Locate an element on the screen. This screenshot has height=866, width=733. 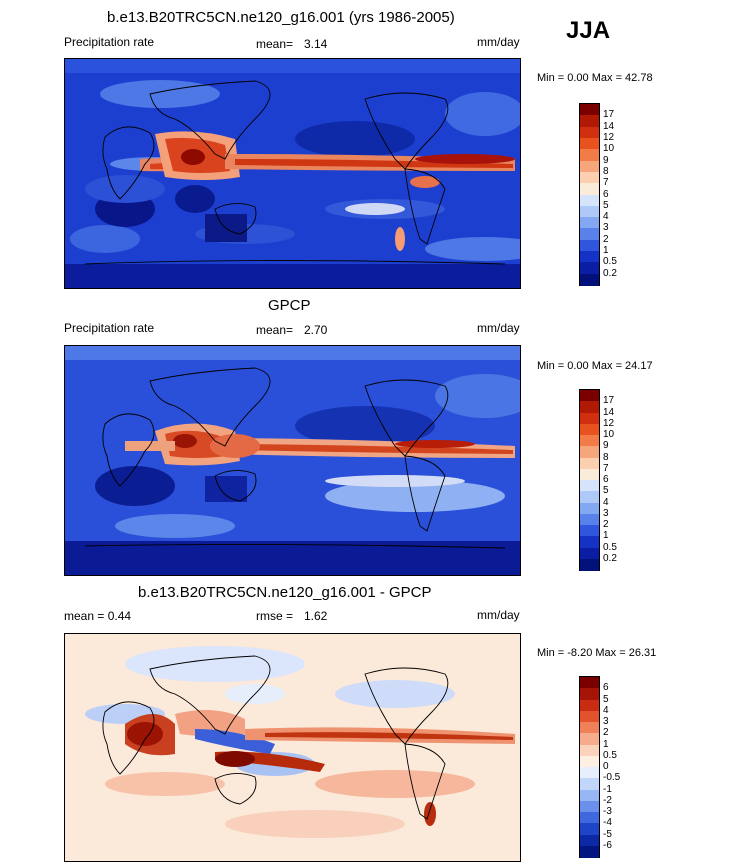
colorbar-label: -1 is located at coordinates (607, 789).